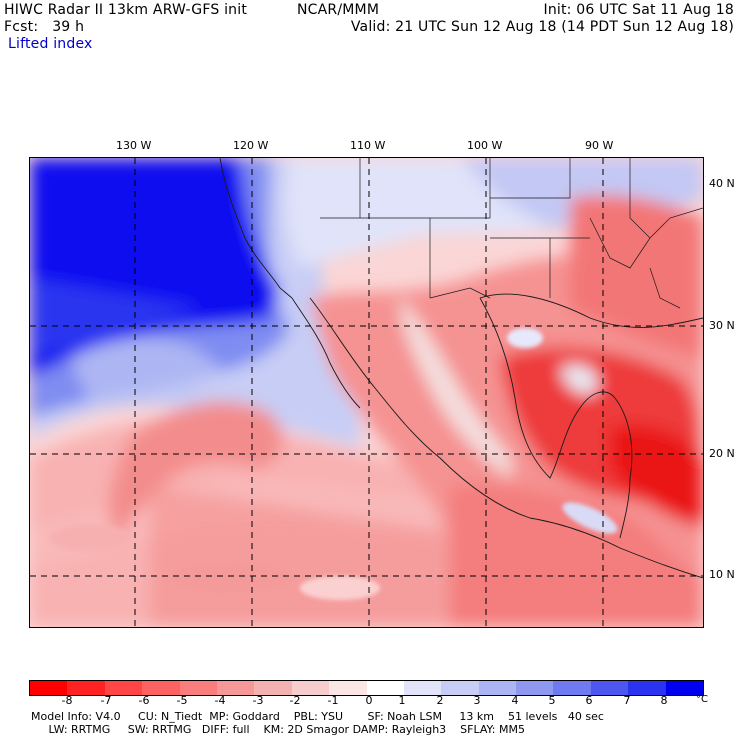 This screenshot has height=740, width=740. Describe the element at coordinates (182, 700) in the screenshot. I see `colorbar-tick: -5` at that location.